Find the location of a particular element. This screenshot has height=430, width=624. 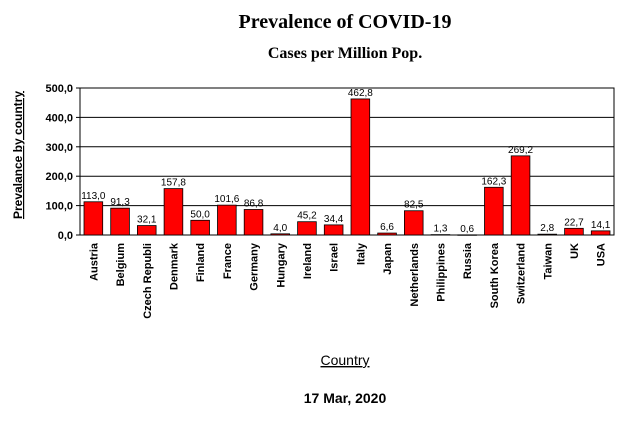

y-tick-label: 500,0 is located at coordinates (59, 89).